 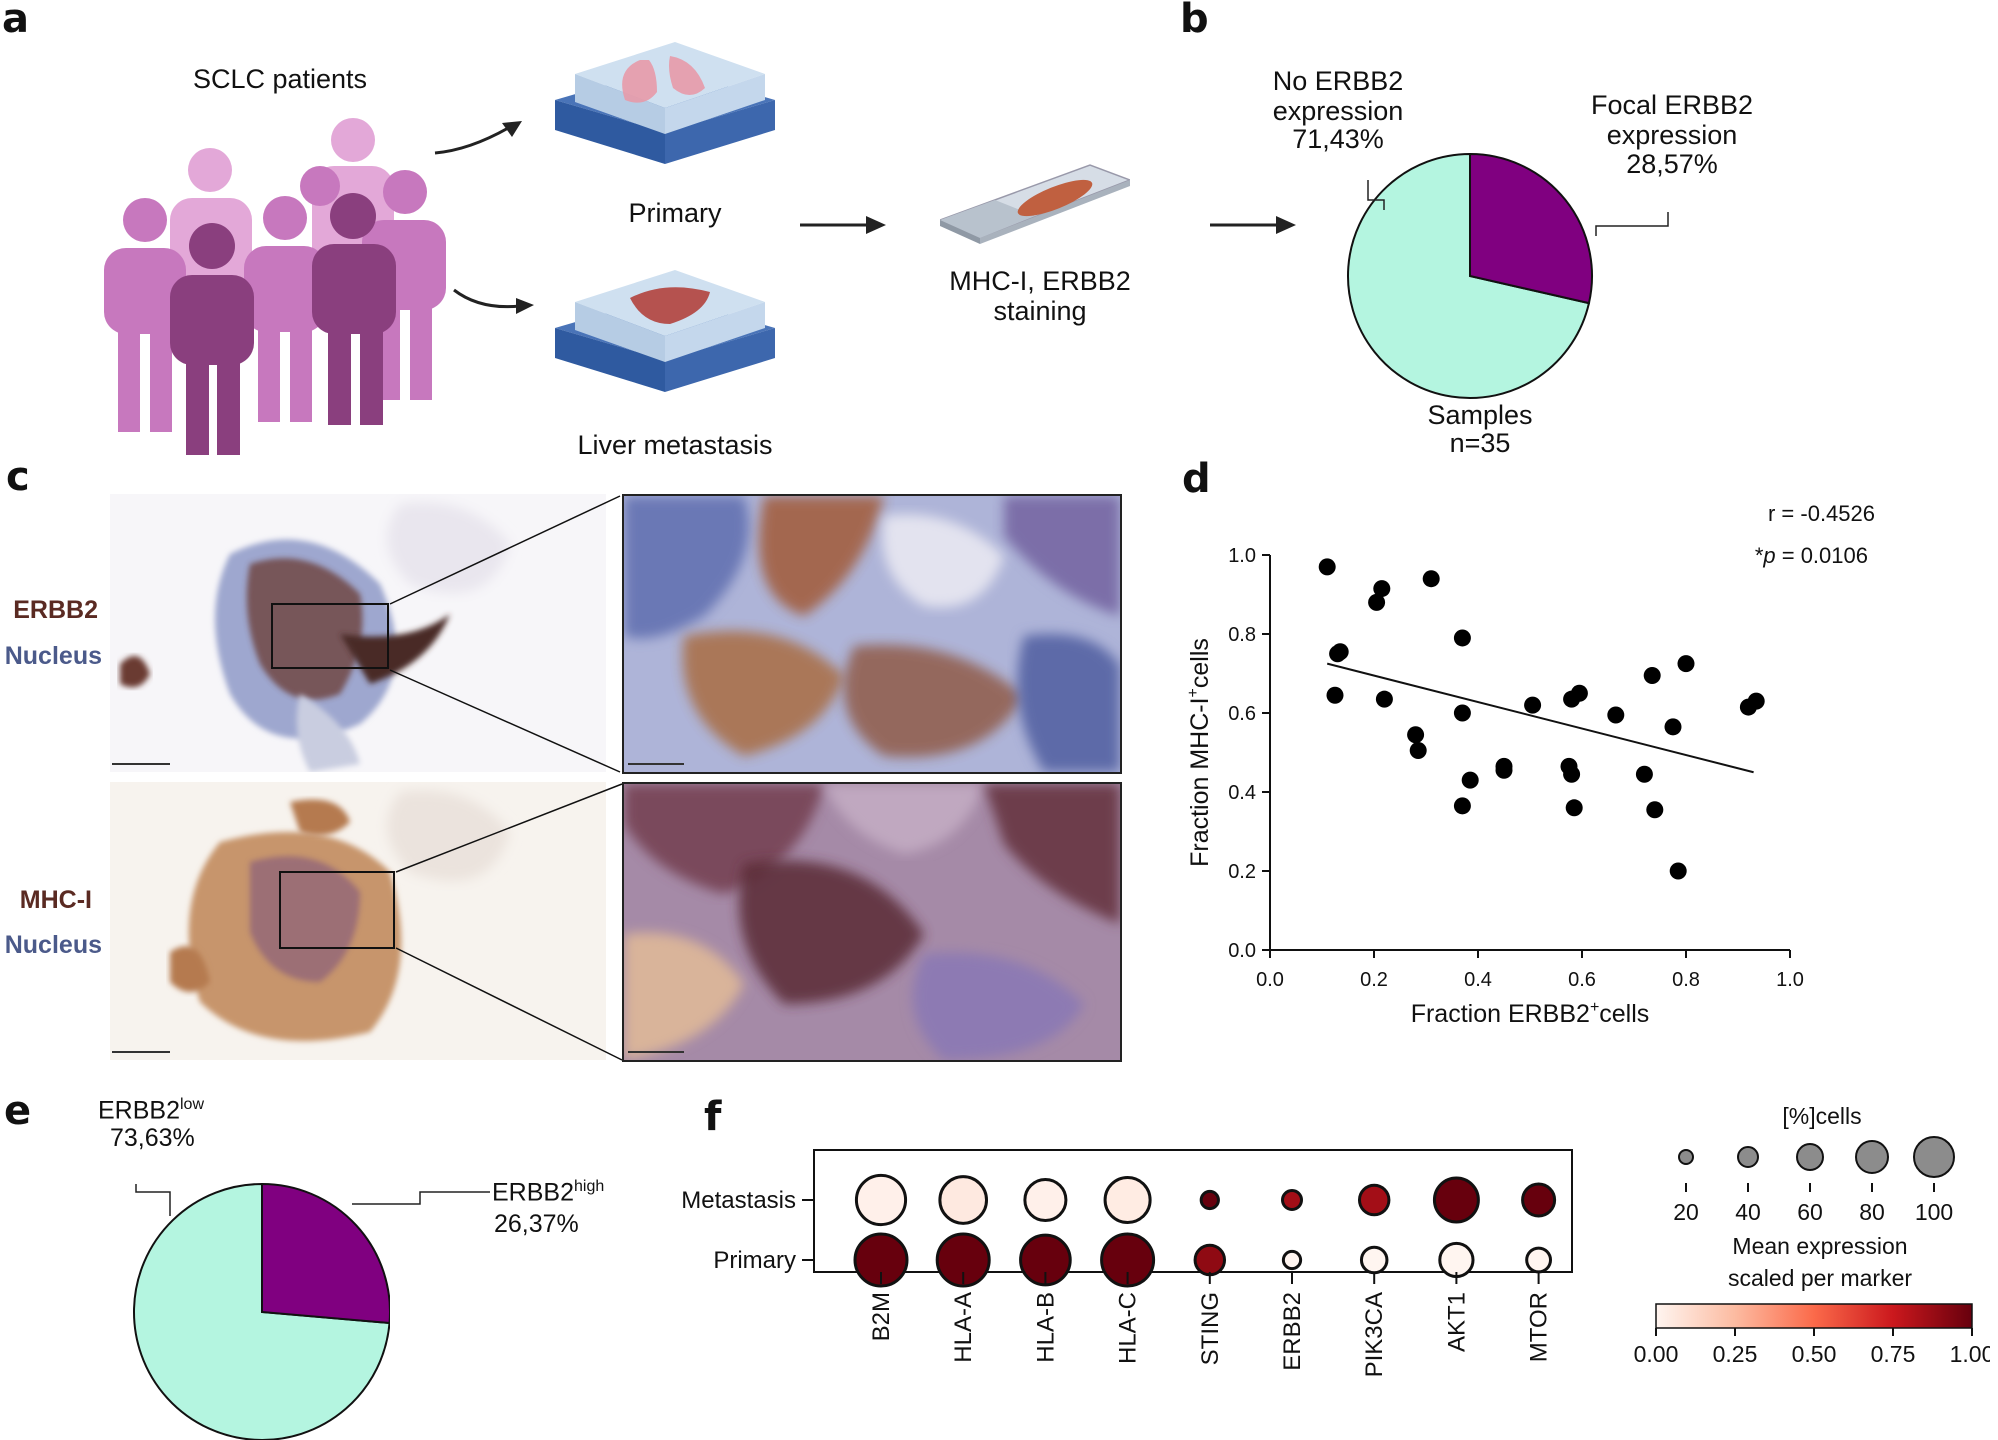 I want to click on size-legend-value: 100, so click(x=1934, y=1212).